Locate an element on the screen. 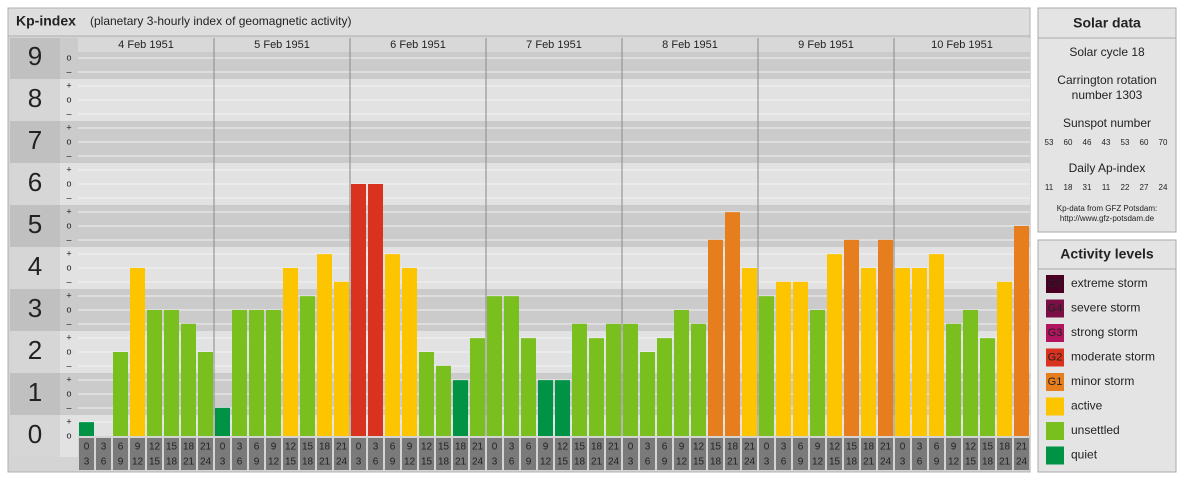 Image resolution: width=1184 pixels, height=480 pixels. day-label: 6 Feb 1951 is located at coordinates (418, 45).